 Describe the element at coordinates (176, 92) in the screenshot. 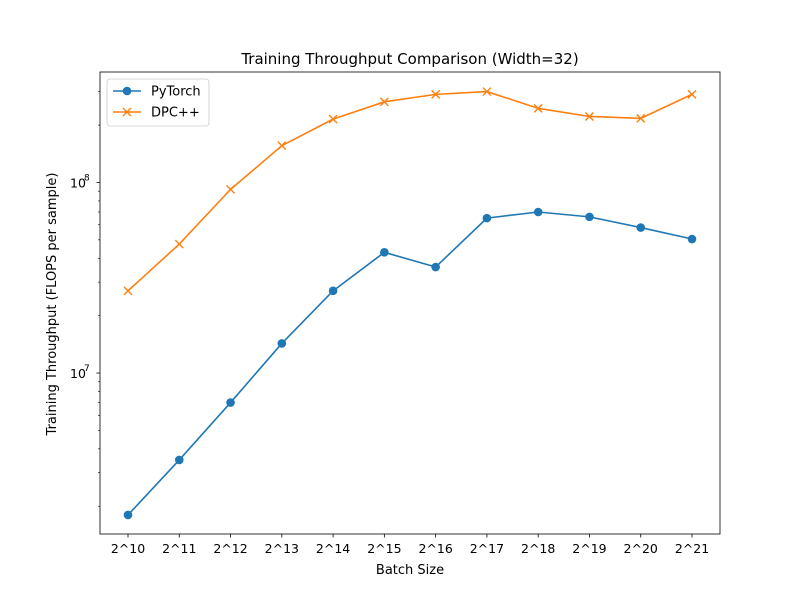

I see `legend-label: PyTorch` at that location.